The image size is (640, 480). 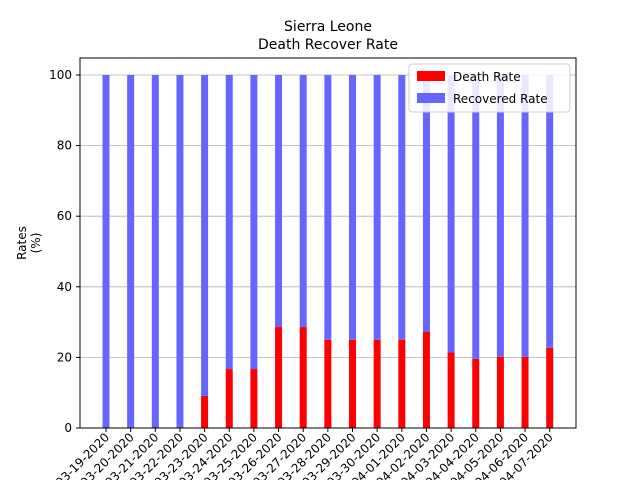 I want to click on y-tick-label: 40, so click(x=64, y=287).